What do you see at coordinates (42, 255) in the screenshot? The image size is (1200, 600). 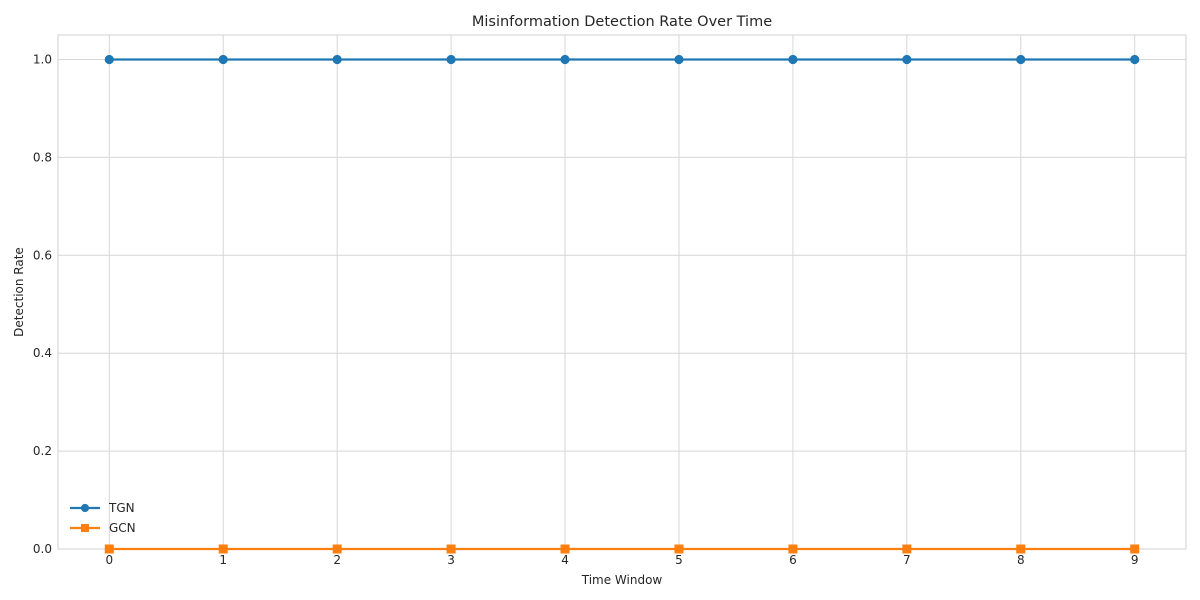 I see `y-tick-label: 0.6` at bounding box center [42, 255].